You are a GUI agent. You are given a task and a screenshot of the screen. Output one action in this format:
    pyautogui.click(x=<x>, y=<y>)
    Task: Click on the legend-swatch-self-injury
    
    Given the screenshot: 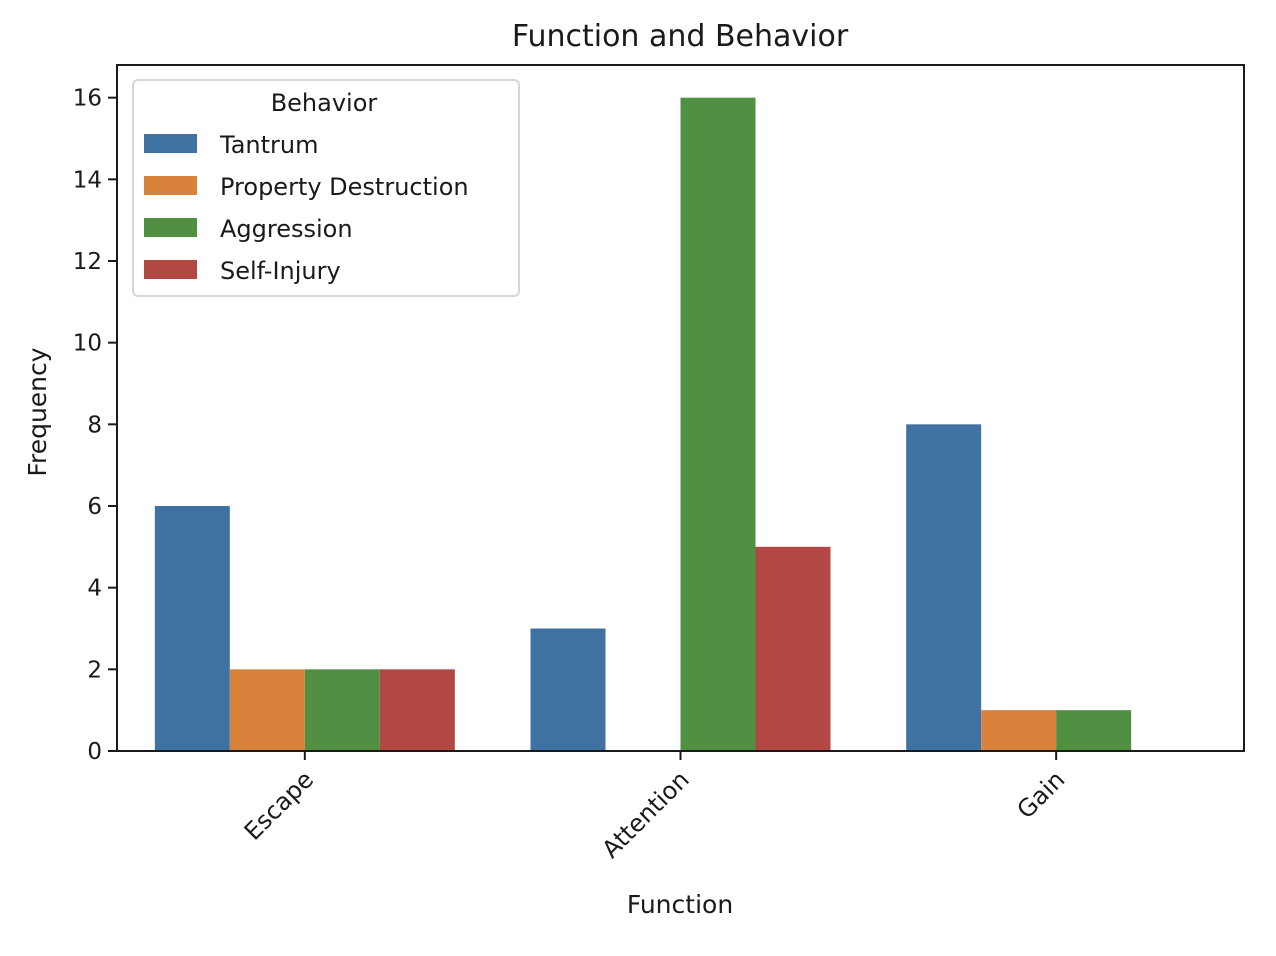 What is the action you would take?
    pyautogui.click(x=170, y=269)
    